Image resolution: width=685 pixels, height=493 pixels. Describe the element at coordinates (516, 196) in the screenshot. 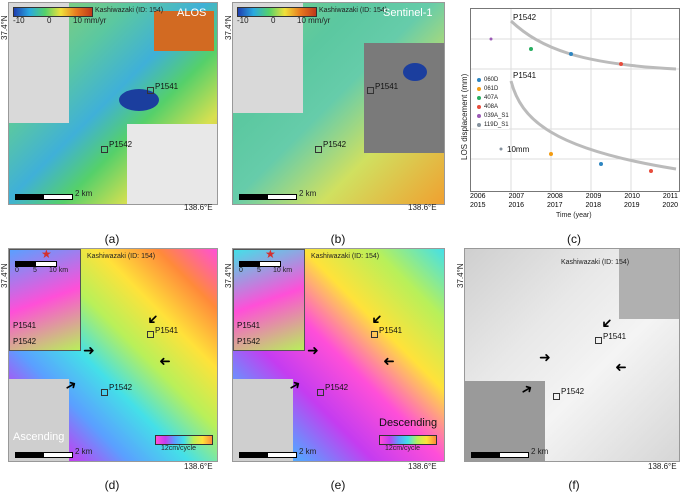

I see `x-tick-label: 2007` at that location.